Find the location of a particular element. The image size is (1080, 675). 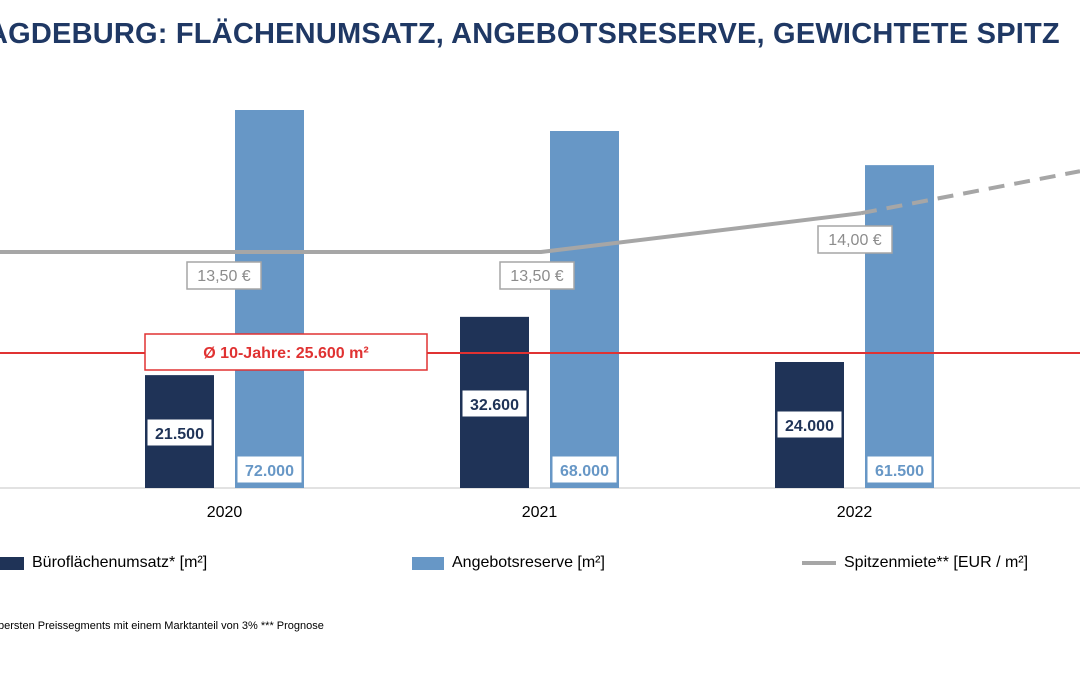

legend-swatch-umsatz is located at coordinates (12, 563).